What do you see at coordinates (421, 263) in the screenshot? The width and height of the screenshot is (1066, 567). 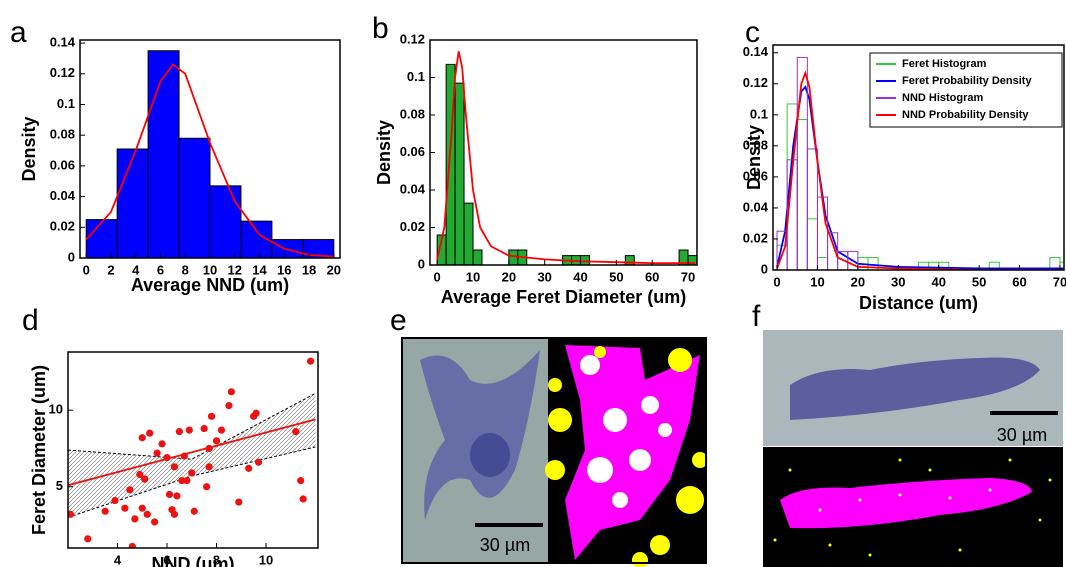 I see `y-tick-label: 0` at bounding box center [421, 263].